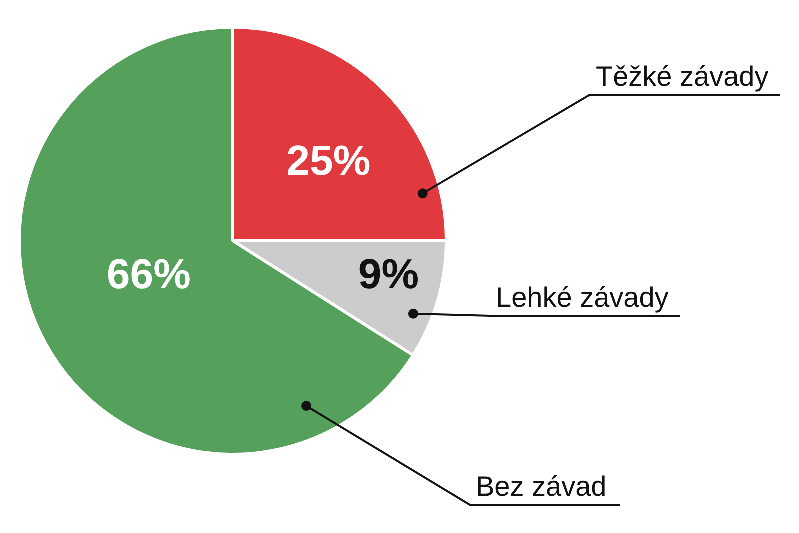 This screenshot has height=533, width=799. I want to click on slice-label: Těžké závady, so click(682, 76).